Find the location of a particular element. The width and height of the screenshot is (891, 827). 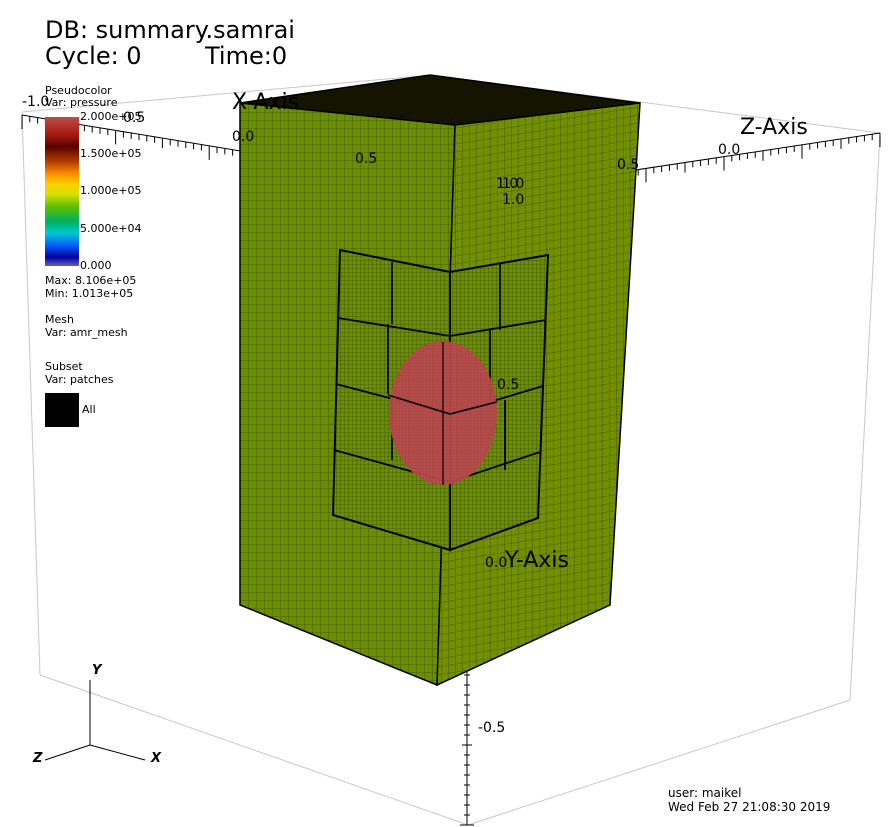

amr-cutaway is located at coordinates (440, 400).